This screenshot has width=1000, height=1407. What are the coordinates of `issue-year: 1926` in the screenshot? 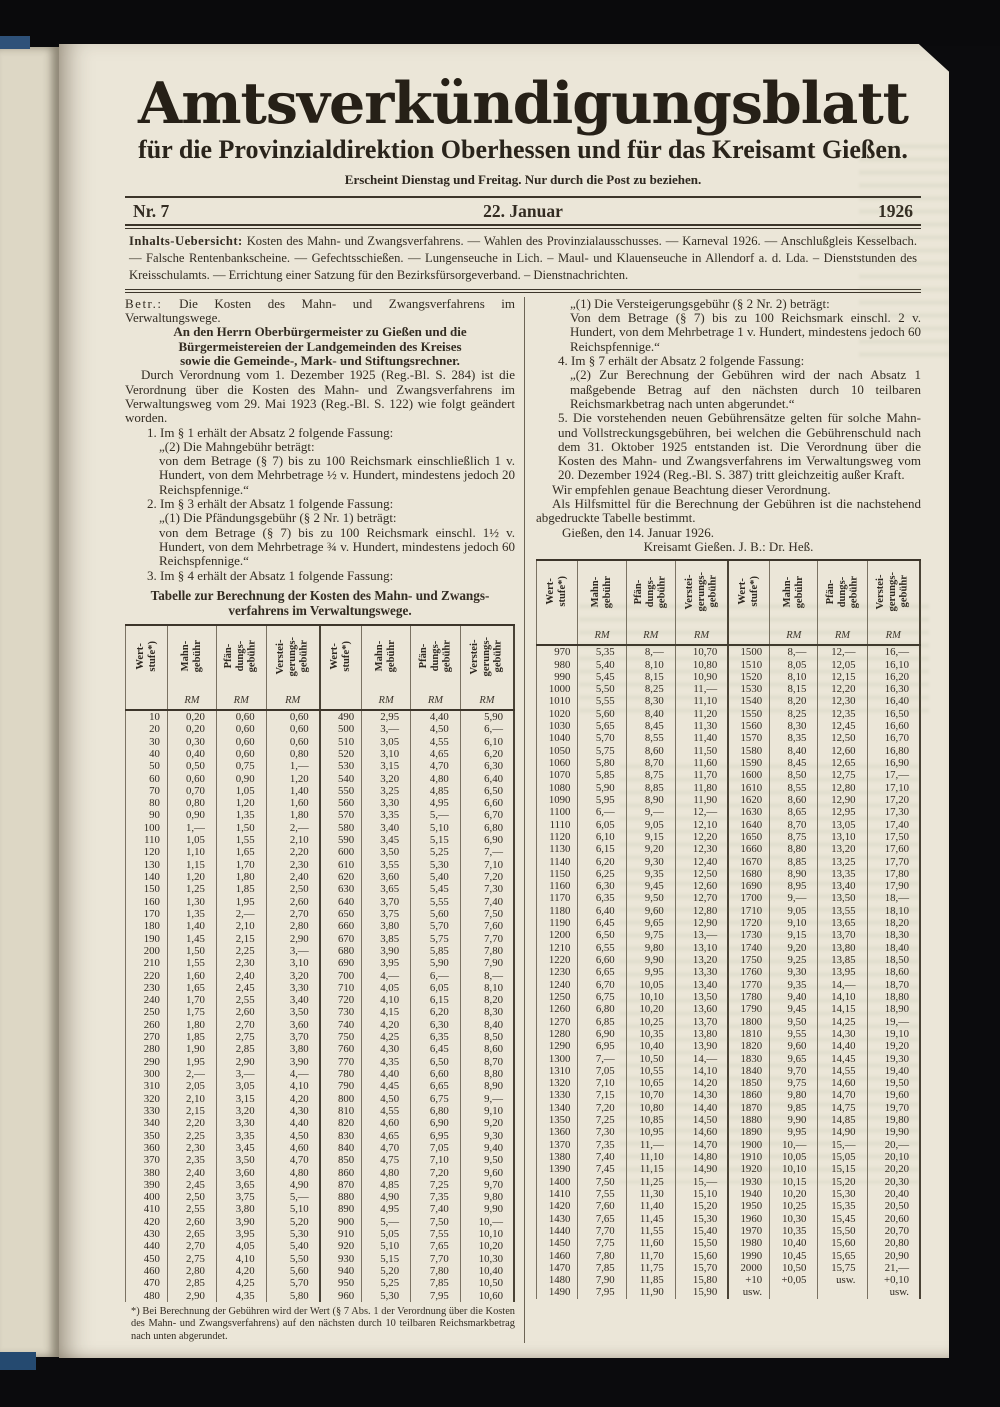 It's located at (895, 211).